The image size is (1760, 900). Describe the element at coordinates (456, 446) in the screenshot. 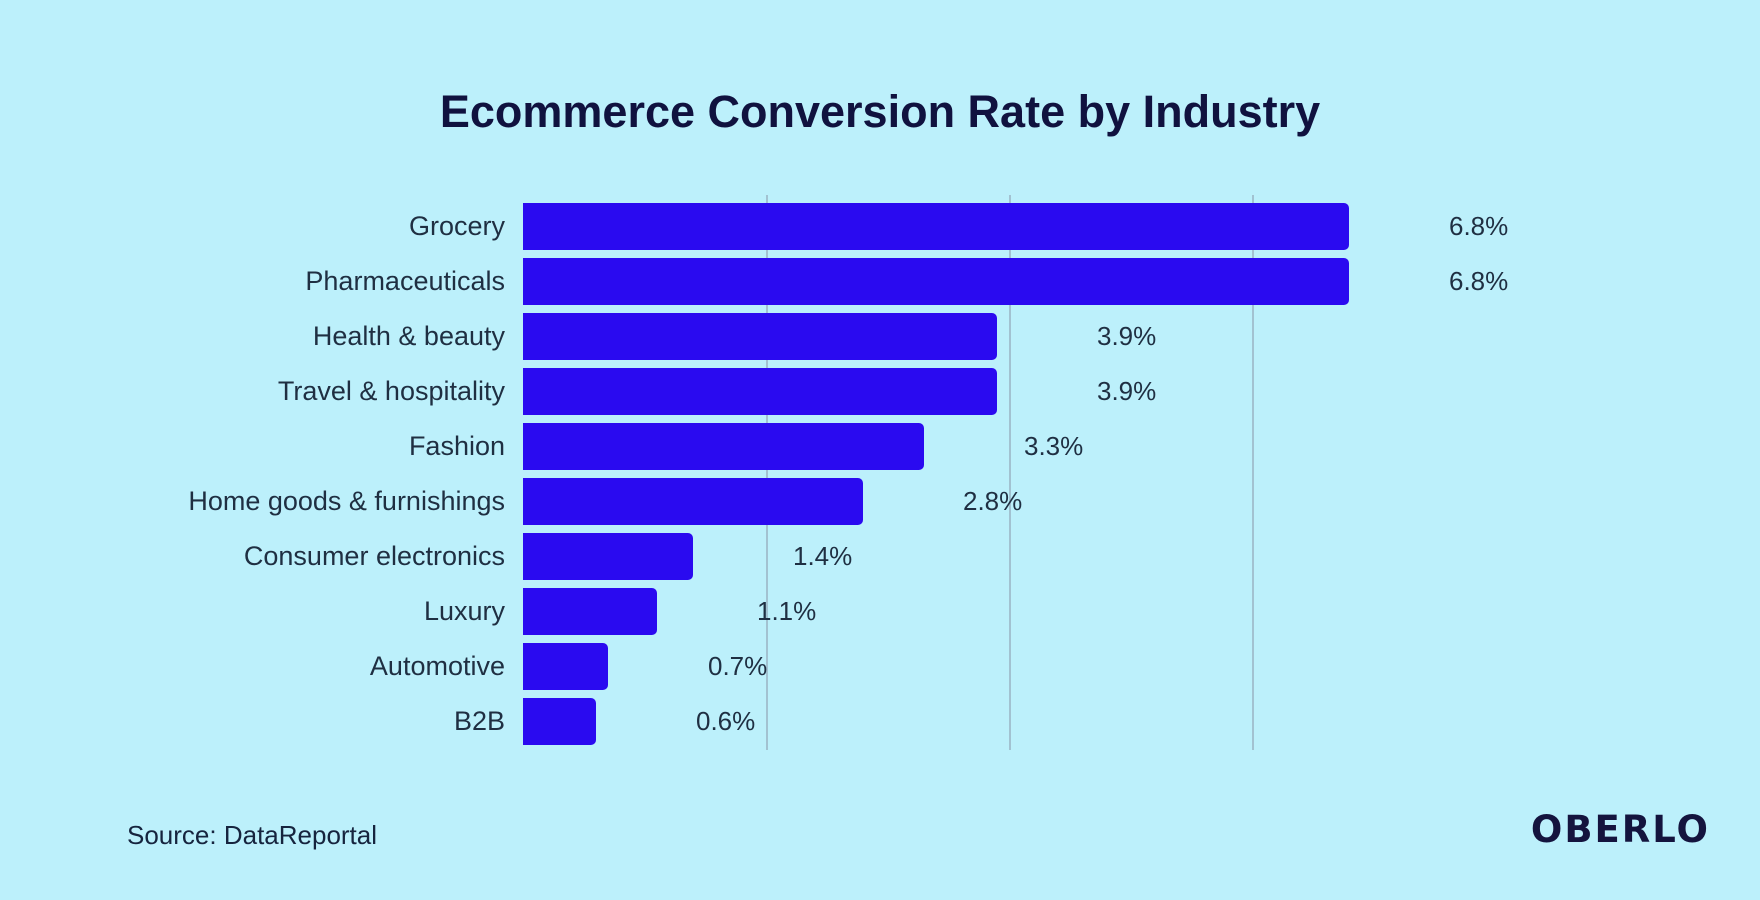

I see `category-label: Fashion` at that location.